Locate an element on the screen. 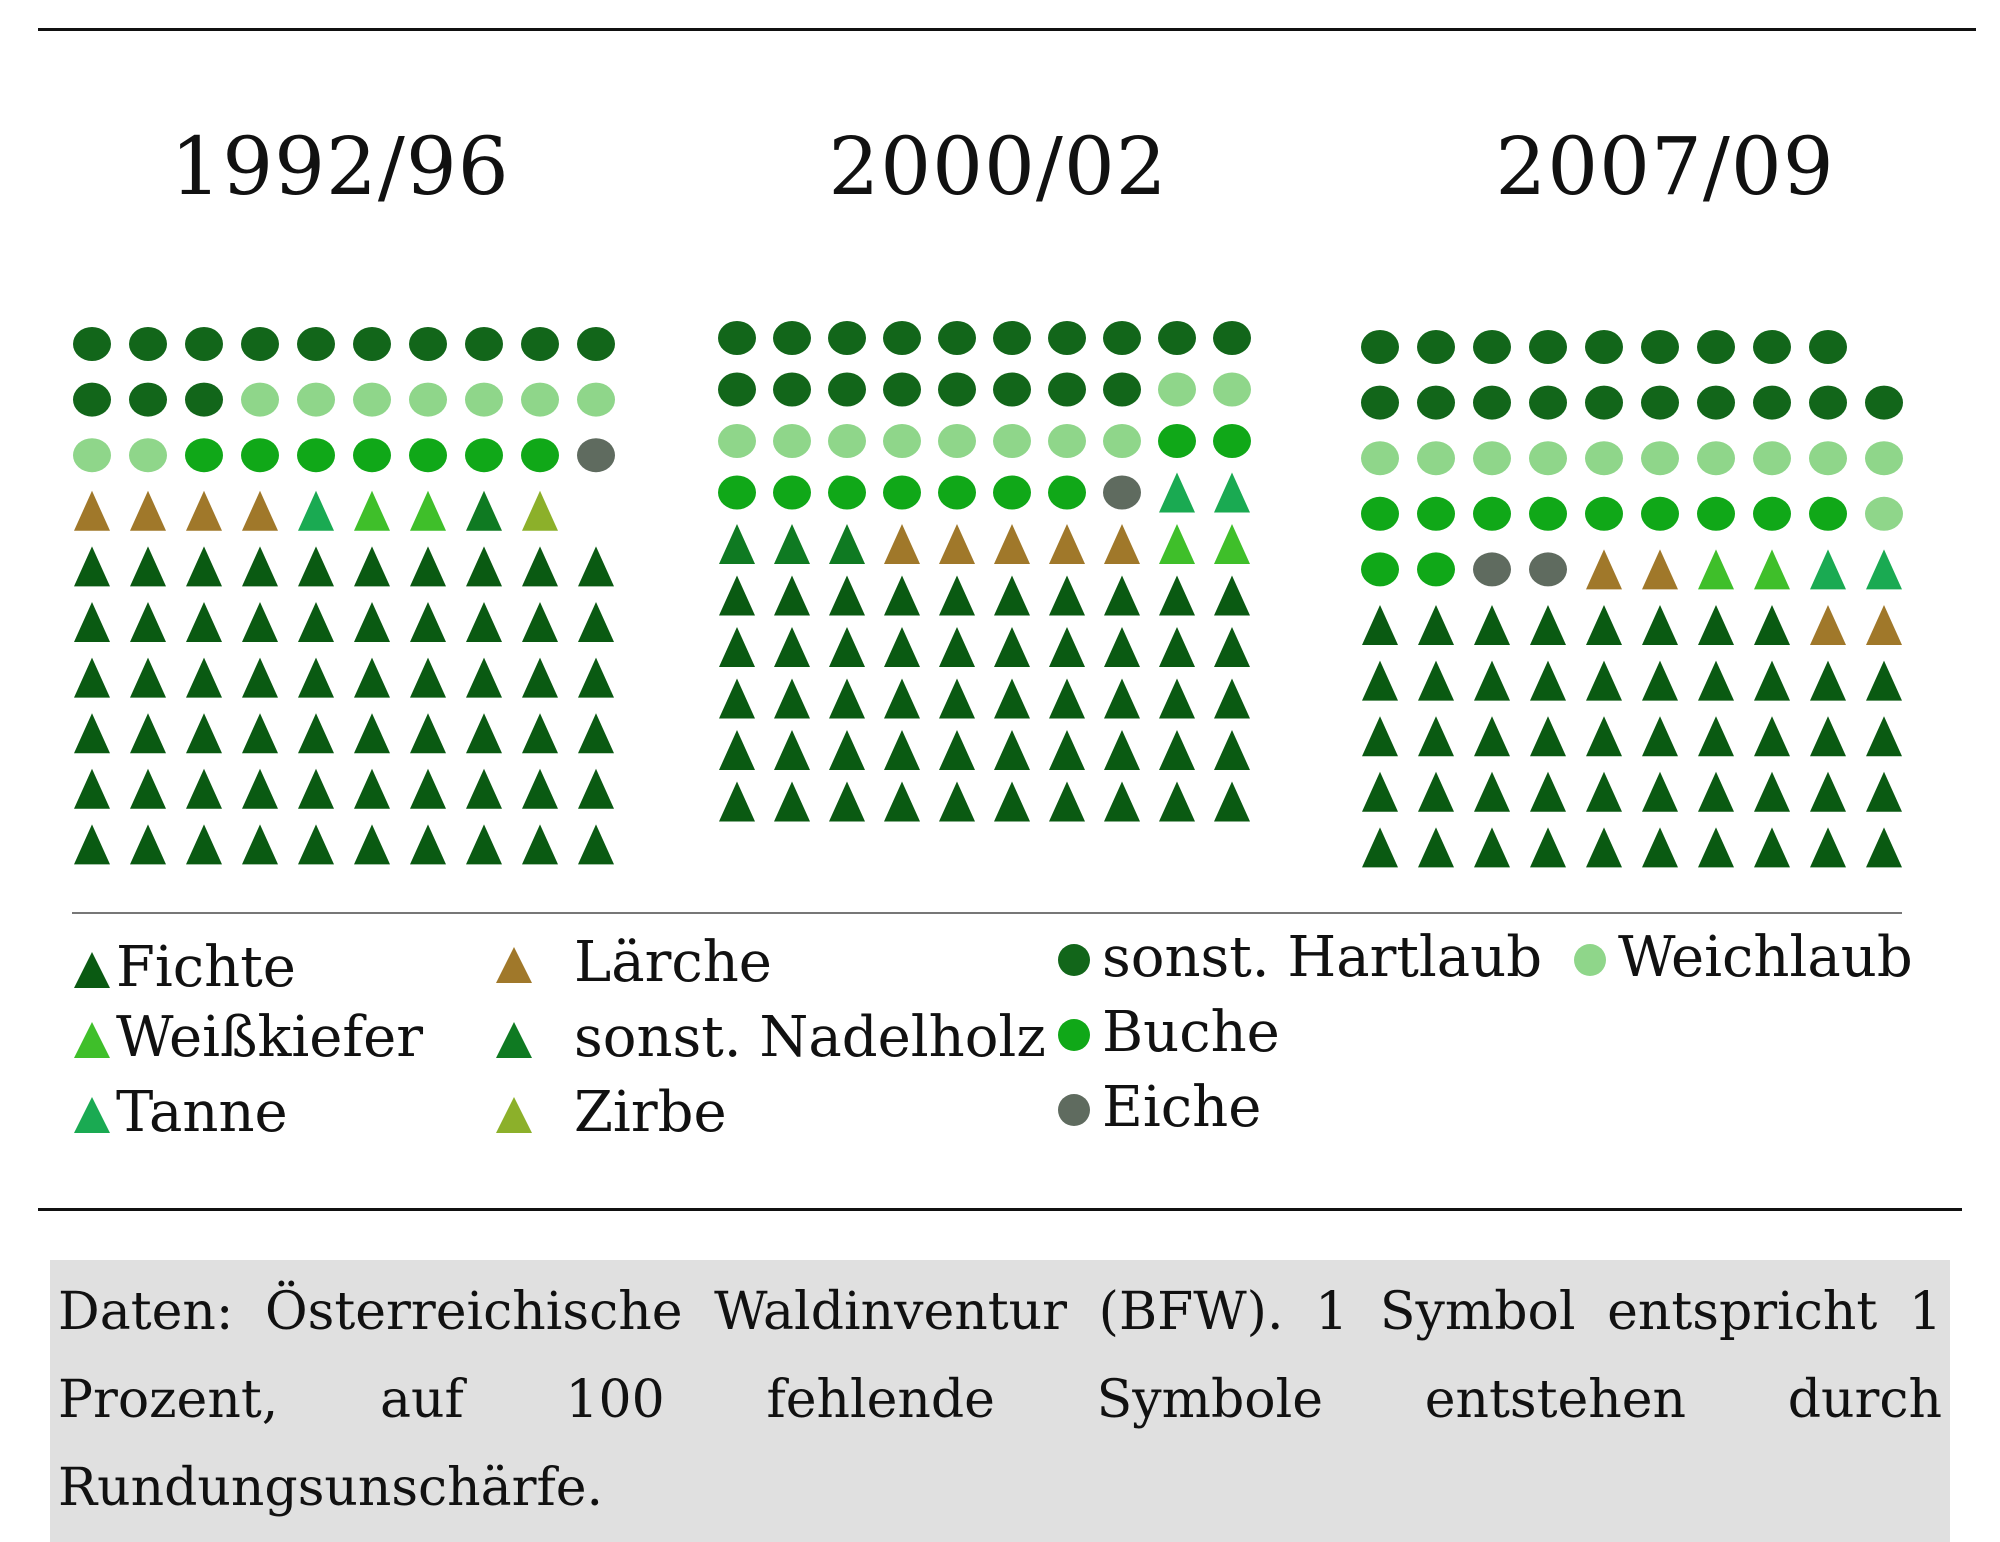  sonst-nadelholz-triangle-icon is located at coordinates (514, 1039).